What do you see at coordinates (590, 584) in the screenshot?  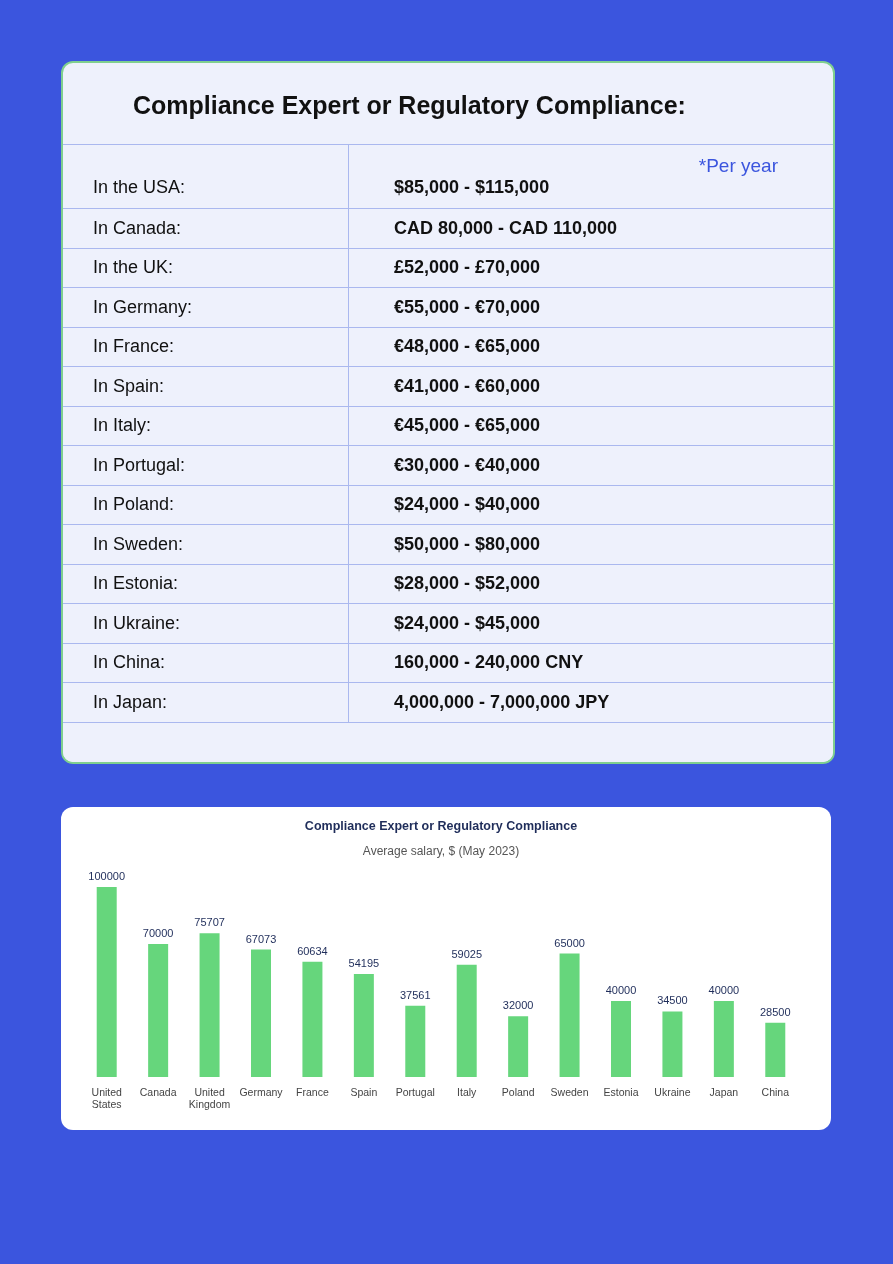 I see `text: $28,000 - $52,000` at bounding box center [590, 584].